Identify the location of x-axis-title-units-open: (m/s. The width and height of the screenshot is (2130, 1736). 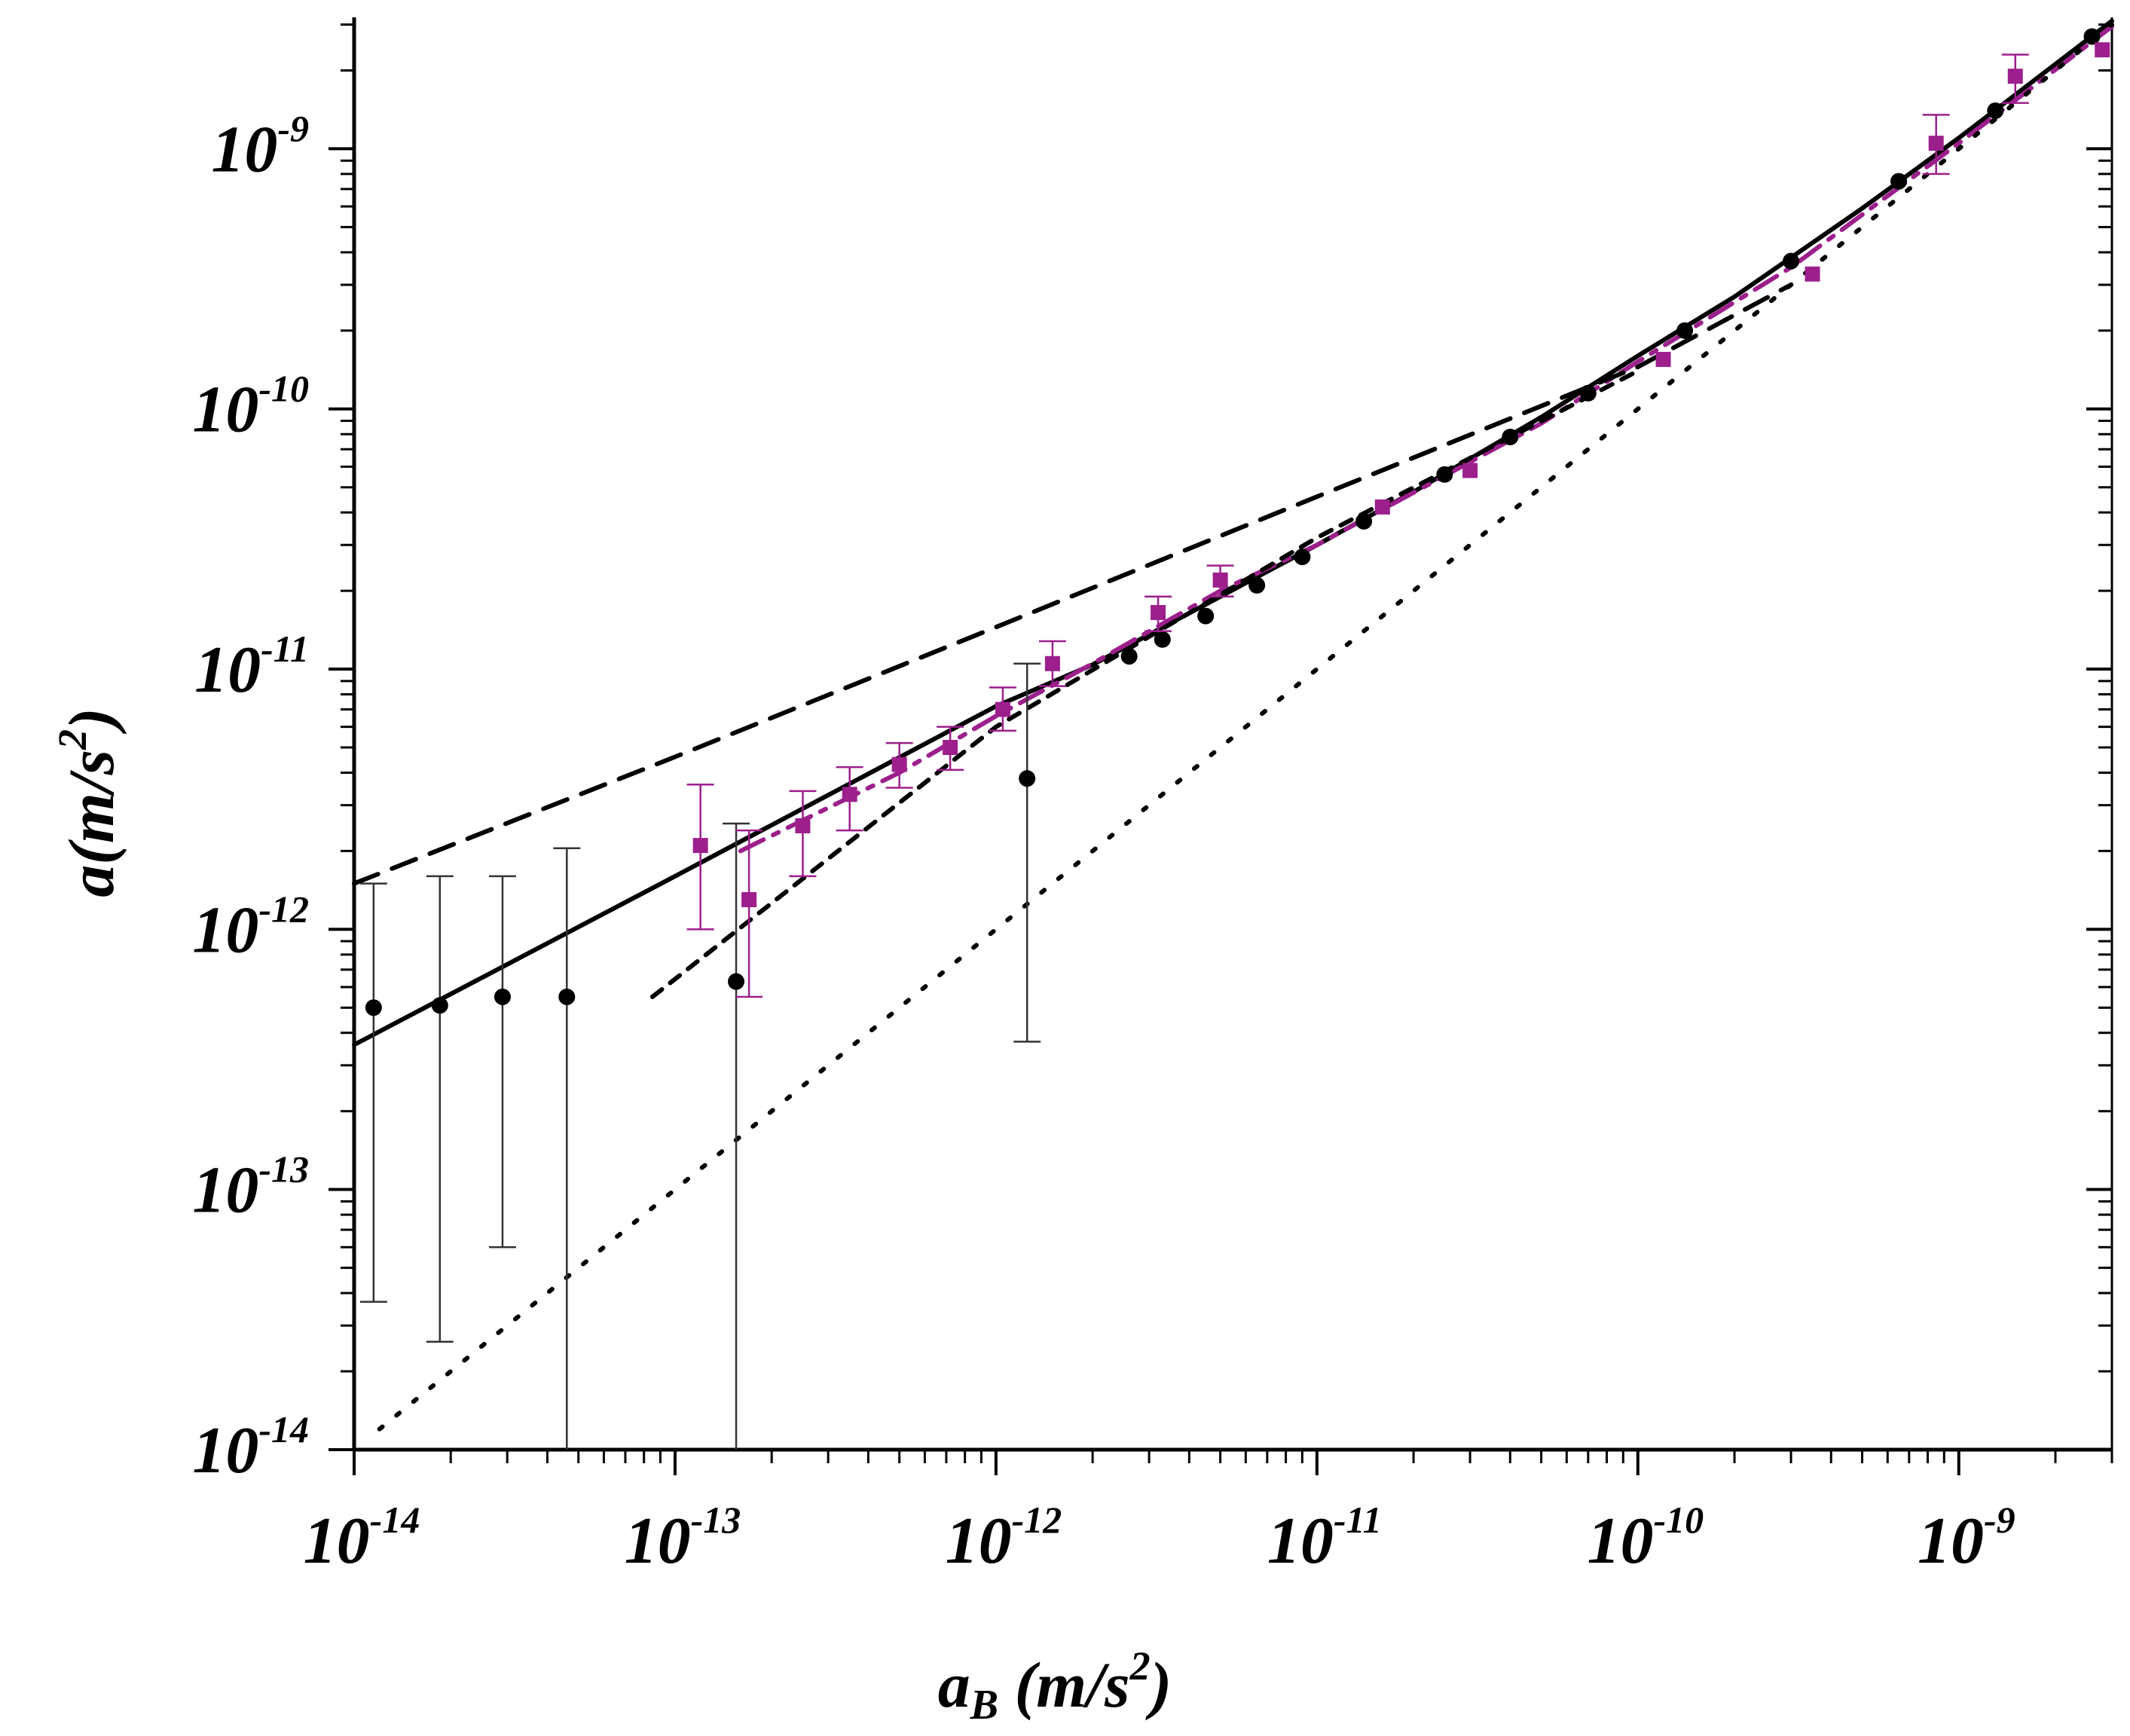
(1063, 1685).